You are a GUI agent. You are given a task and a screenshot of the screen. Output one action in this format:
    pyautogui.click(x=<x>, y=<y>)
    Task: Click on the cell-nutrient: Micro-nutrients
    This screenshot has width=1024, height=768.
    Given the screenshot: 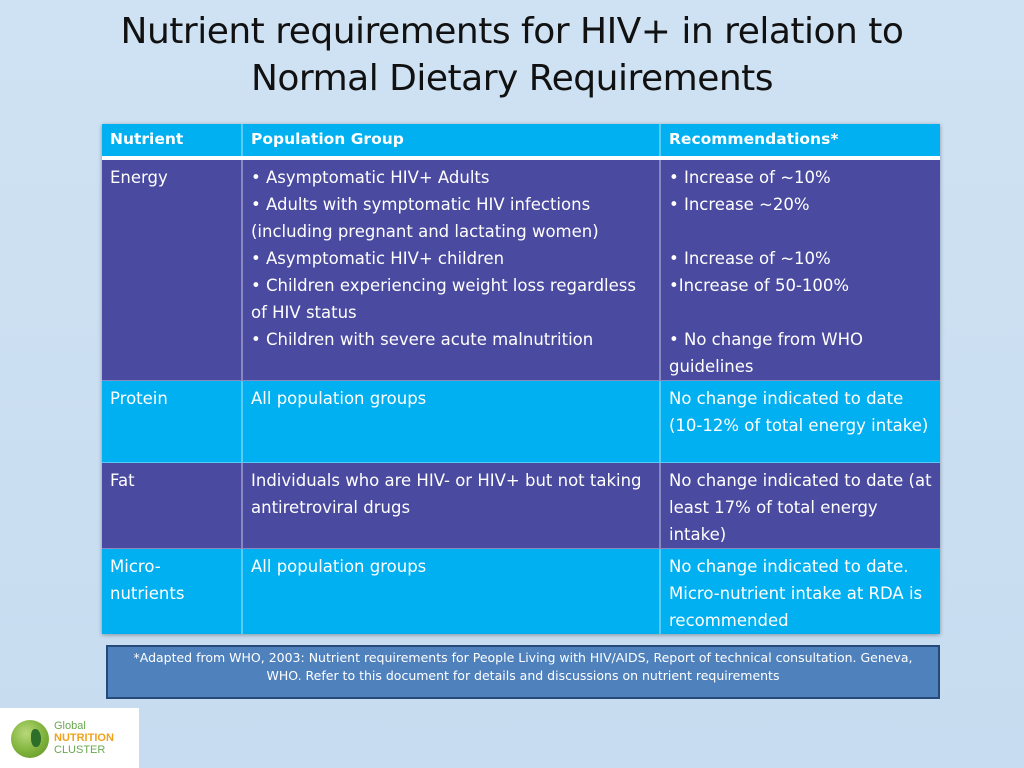 What is the action you would take?
    pyautogui.click(x=172, y=591)
    